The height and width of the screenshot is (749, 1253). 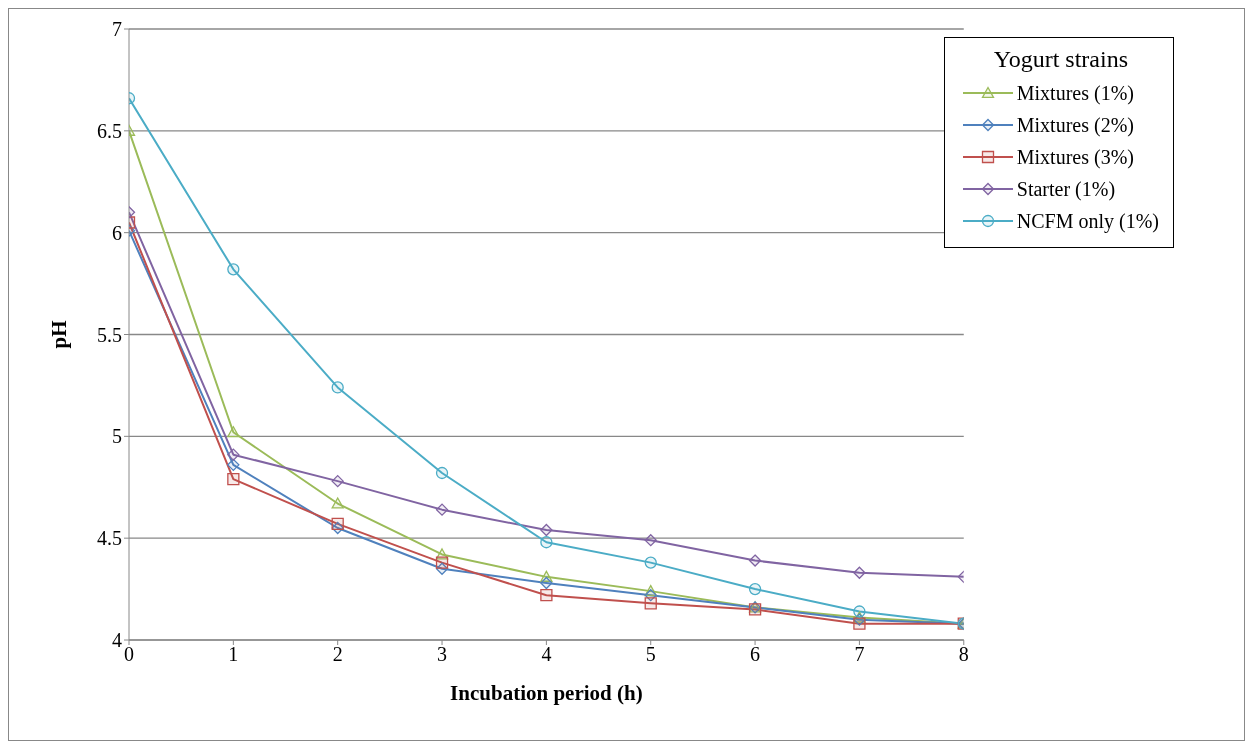 I want to click on legend-label: Mixtures (1%), so click(x=1075, y=93).